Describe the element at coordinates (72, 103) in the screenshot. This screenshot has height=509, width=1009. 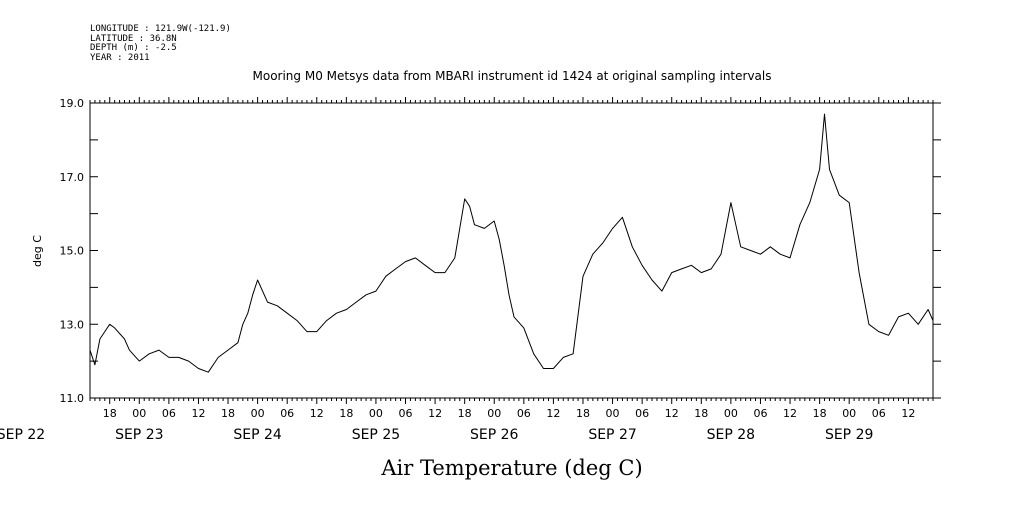
I see `y-tick-label: 19.0` at that location.